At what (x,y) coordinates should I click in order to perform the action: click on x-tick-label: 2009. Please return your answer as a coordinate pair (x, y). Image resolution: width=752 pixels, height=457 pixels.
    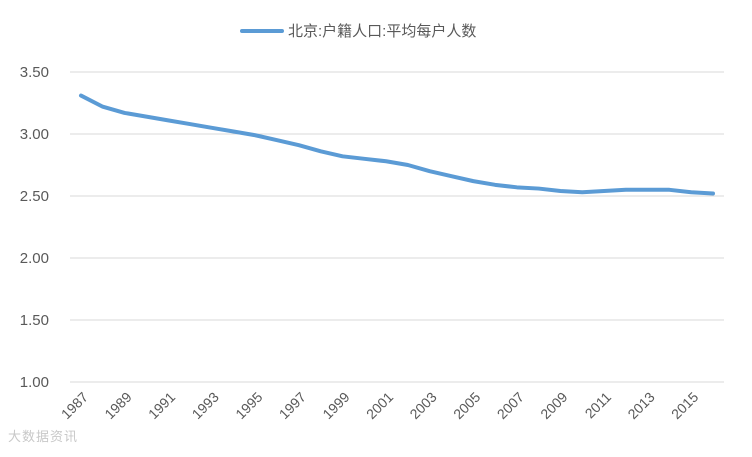
    Looking at the image, I should click on (553, 405).